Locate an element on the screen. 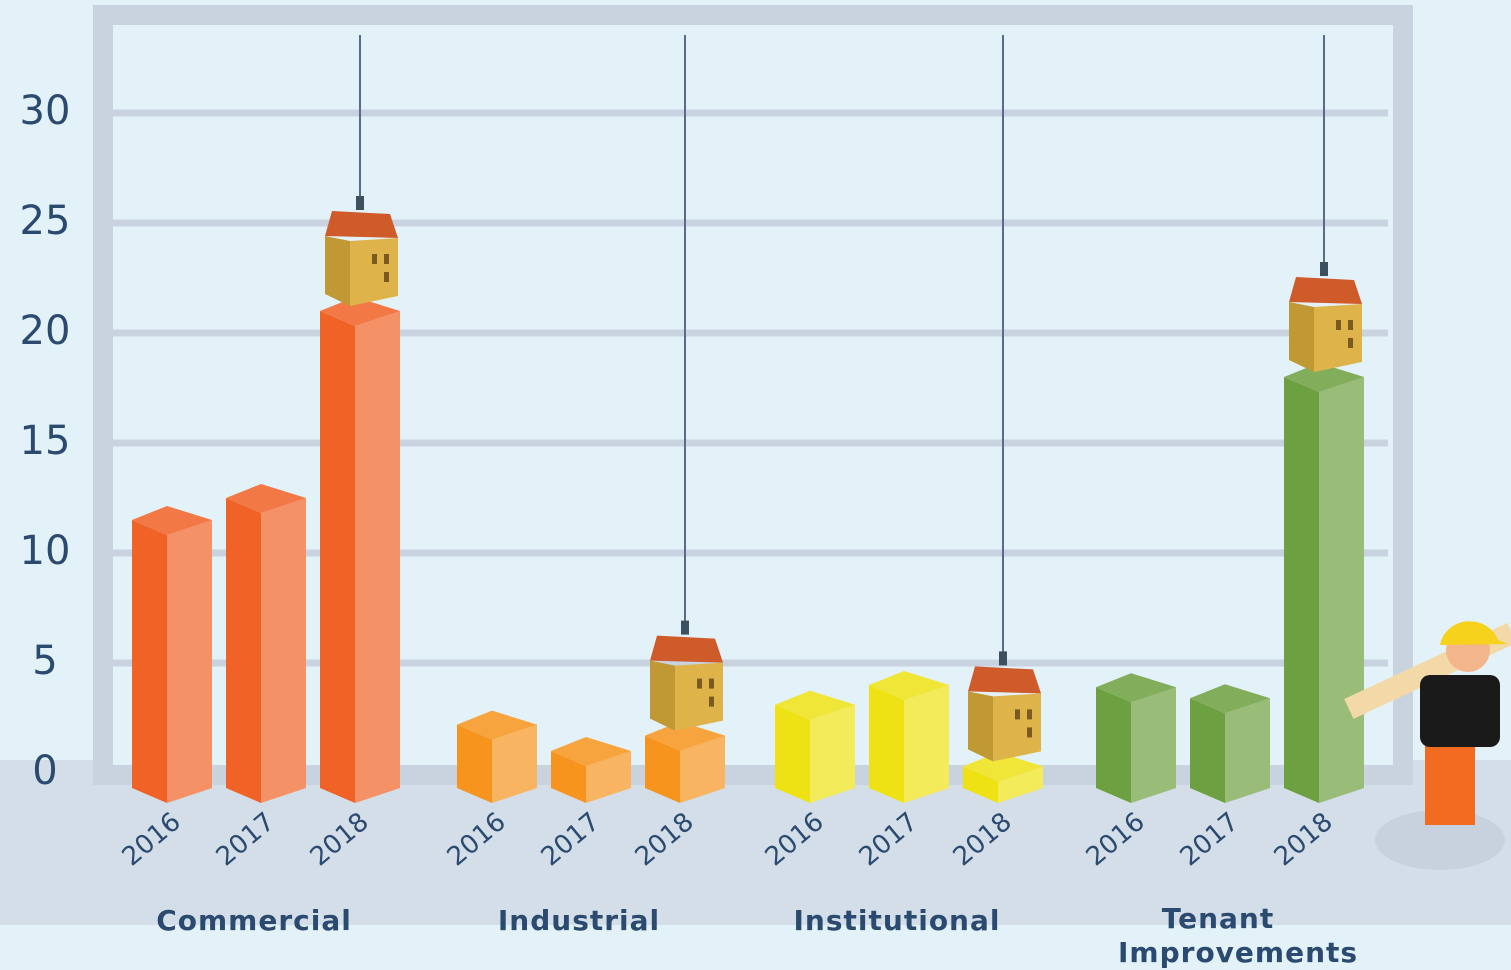 Image resolution: width=1511 pixels, height=970 pixels. group-label: Tenant Improvements is located at coordinates (1238, 935).